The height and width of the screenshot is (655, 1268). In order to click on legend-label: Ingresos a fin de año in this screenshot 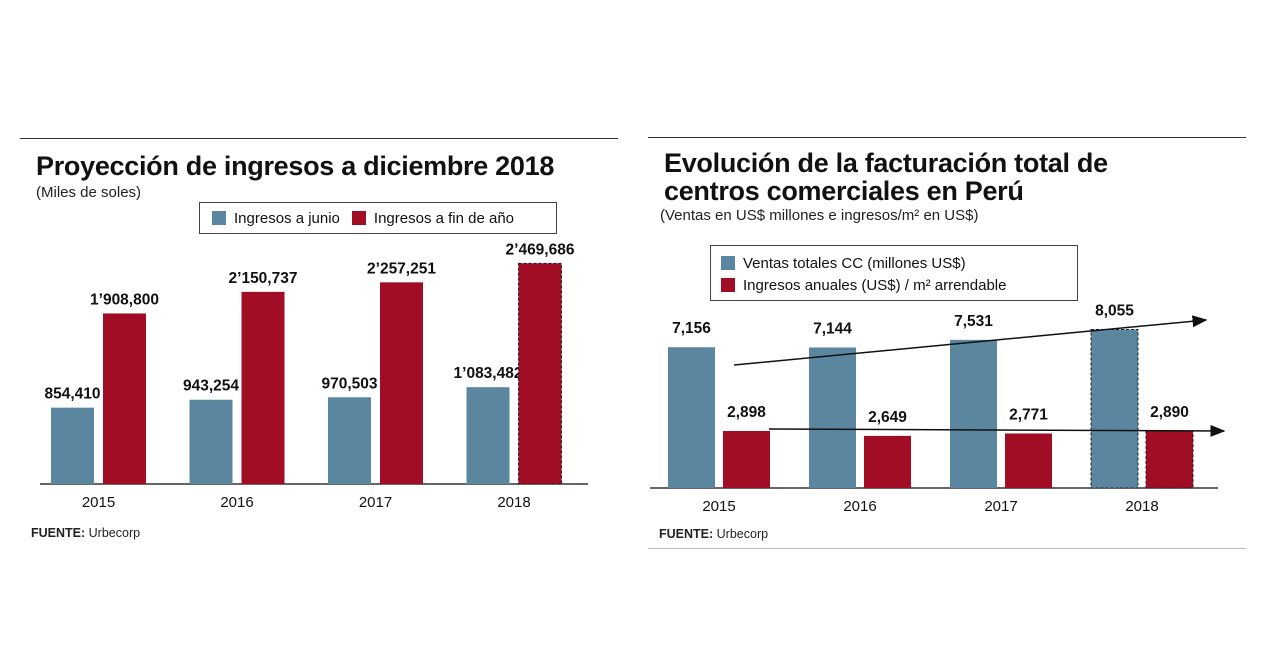, I will do `click(444, 218)`.